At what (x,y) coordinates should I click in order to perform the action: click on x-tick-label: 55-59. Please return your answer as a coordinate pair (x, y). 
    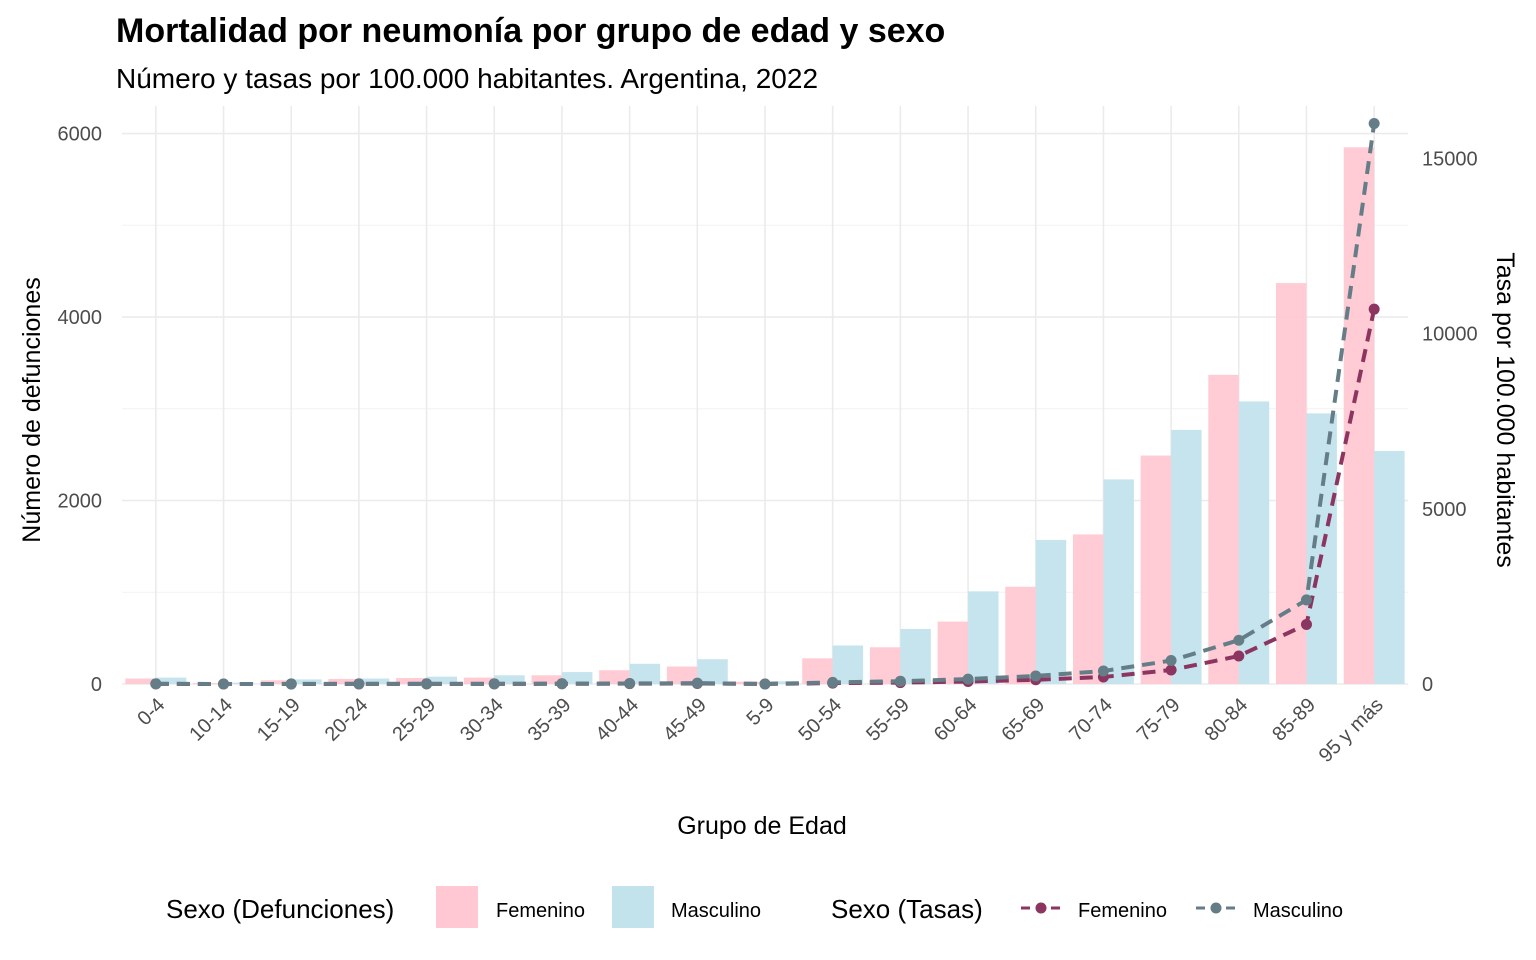
    Looking at the image, I should click on (888, 720).